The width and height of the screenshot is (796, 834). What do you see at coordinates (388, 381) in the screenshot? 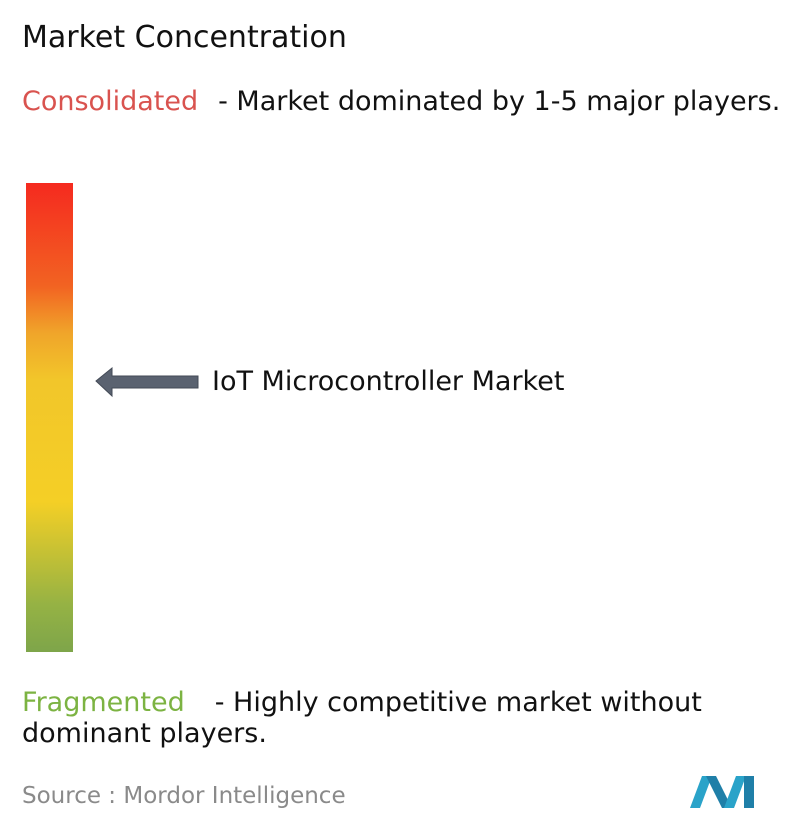
I see `marker-label: IoT Microcontroller Market` at bounding box center [388, 381].